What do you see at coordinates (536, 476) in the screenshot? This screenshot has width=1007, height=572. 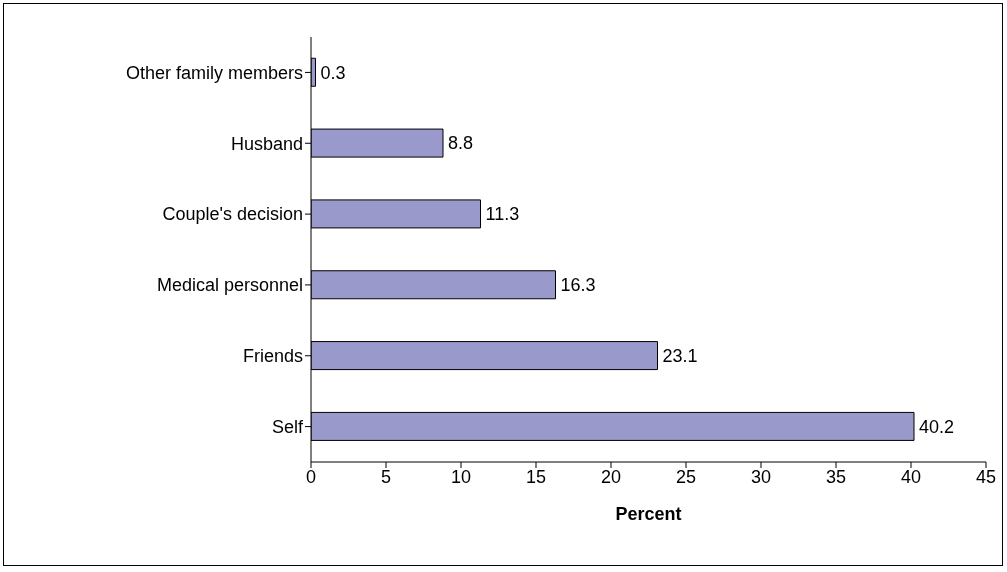 I see `x-tick-label: 15` at bounding box center [536, 476].